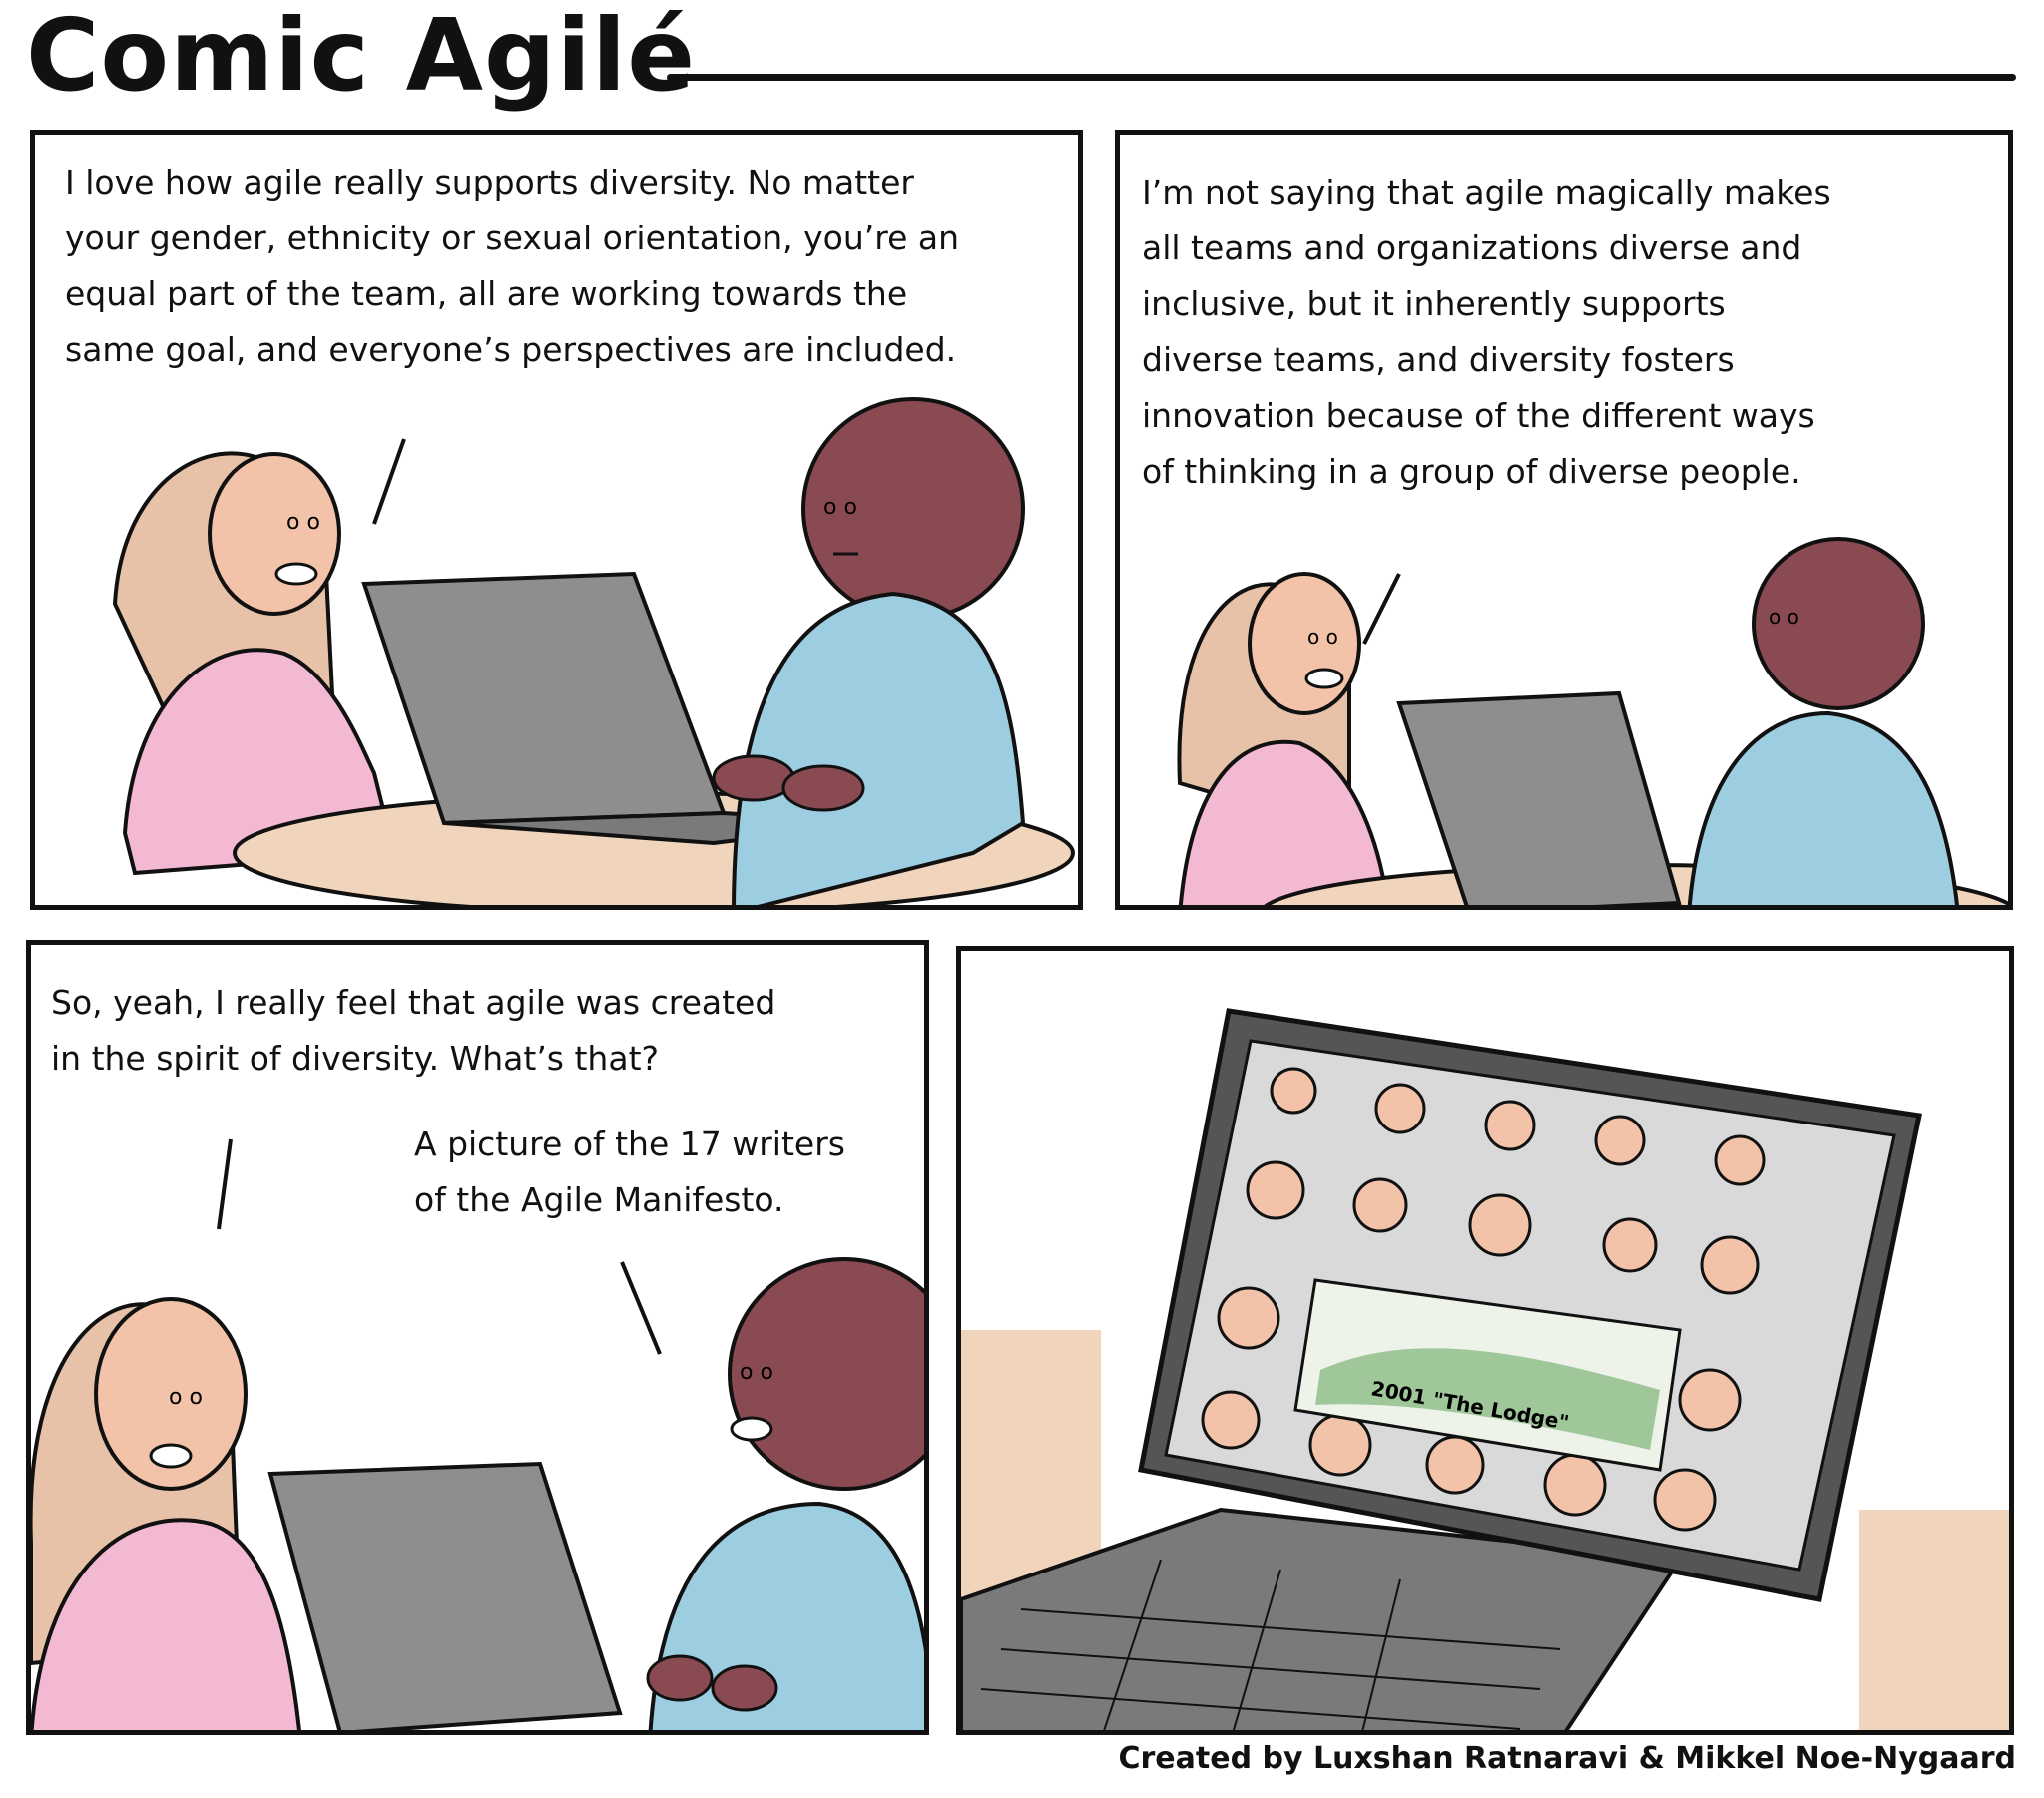  What do you see at coordinates (361, 57) in the screenshot?
I see `comic-title: Comic Agilé` at bounding box center [361, 57].